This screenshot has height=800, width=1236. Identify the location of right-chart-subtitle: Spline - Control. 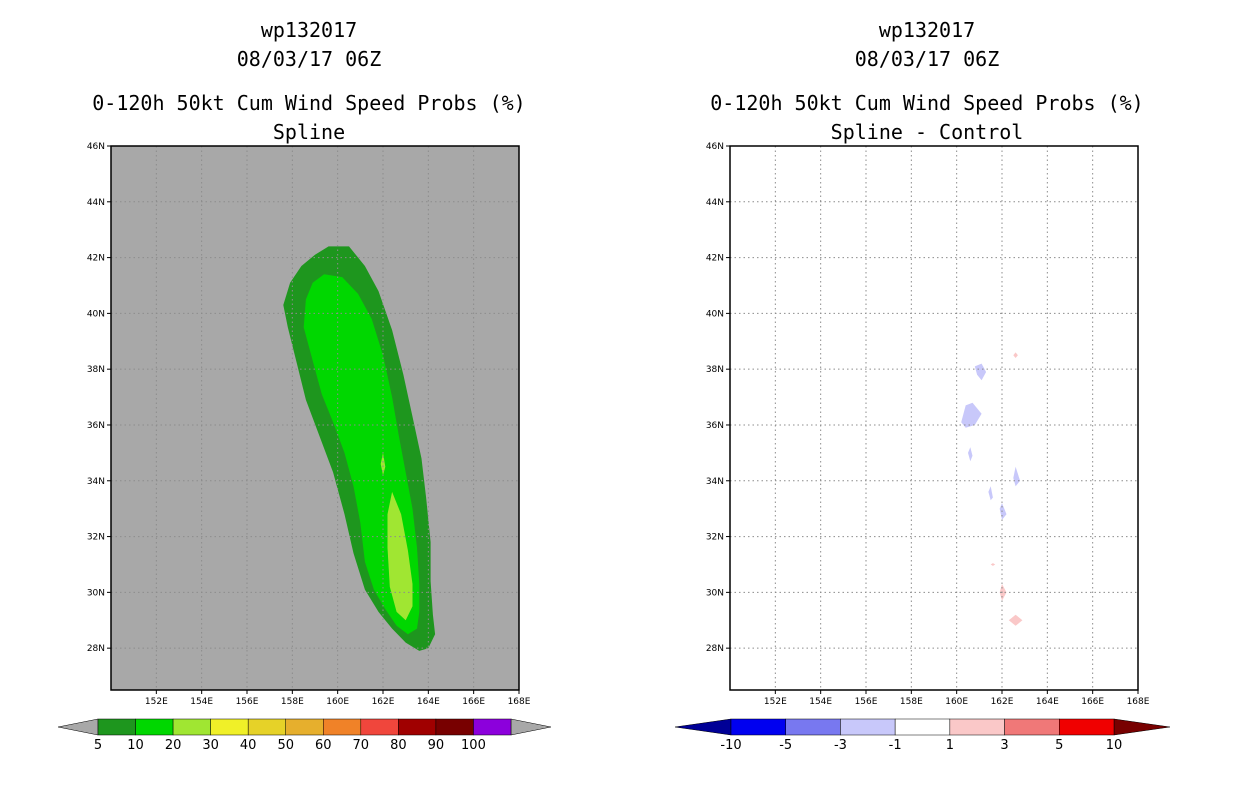
(927, 132).